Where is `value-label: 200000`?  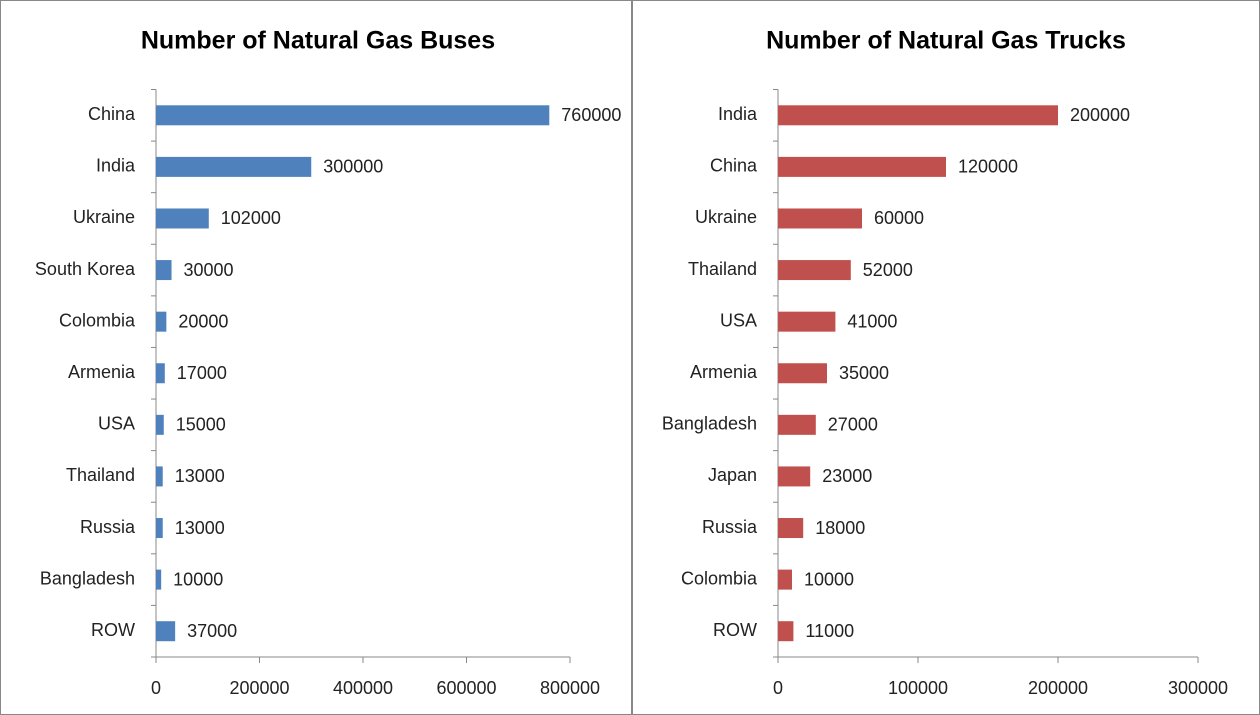 value-label: 200000 is located at coordinates (1100, 115).